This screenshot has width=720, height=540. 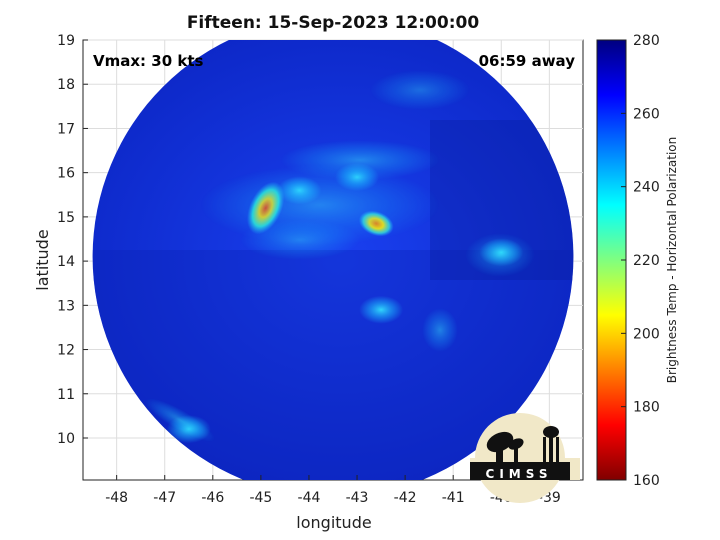 What do you see at coordinates (260, 498) in the screenshot?
I see `x-tick-label: -45` at bounding box center [260, 498].